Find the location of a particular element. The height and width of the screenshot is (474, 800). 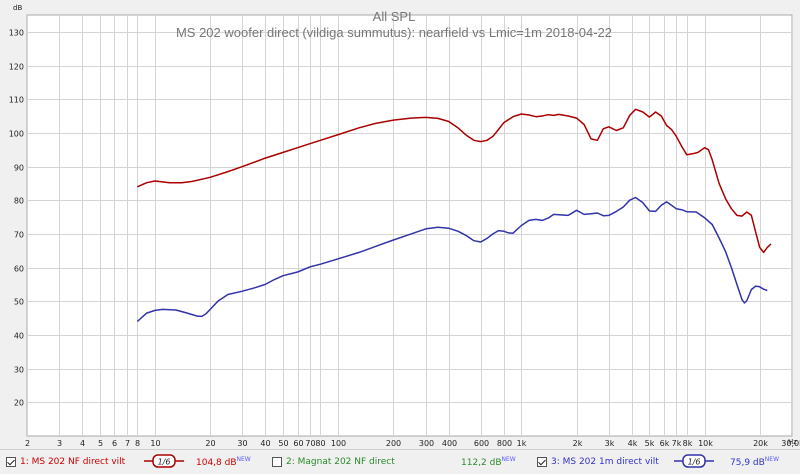

legend-item-2: 2: Magnat 202 NF direct is located at coordinates (336, 462).